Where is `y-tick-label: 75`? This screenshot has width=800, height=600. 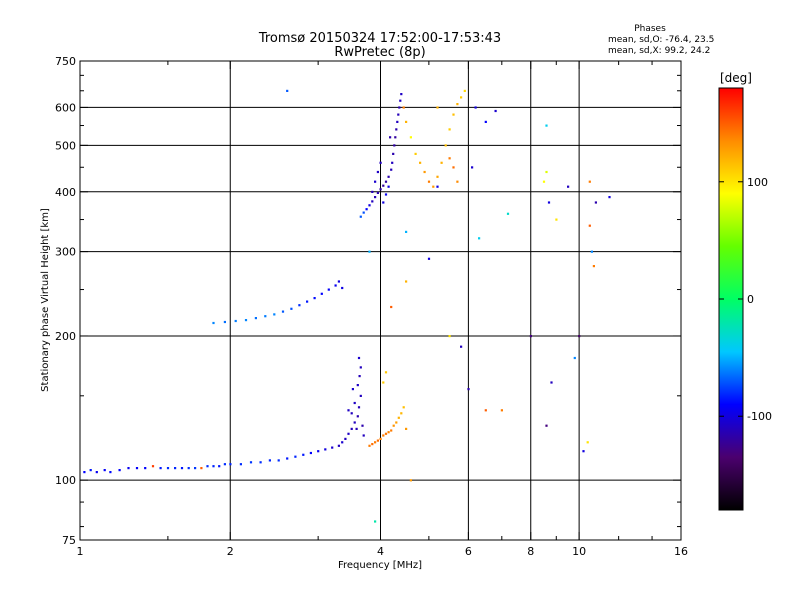
y-tick-label: 75 is located at coordinates (69, 540).